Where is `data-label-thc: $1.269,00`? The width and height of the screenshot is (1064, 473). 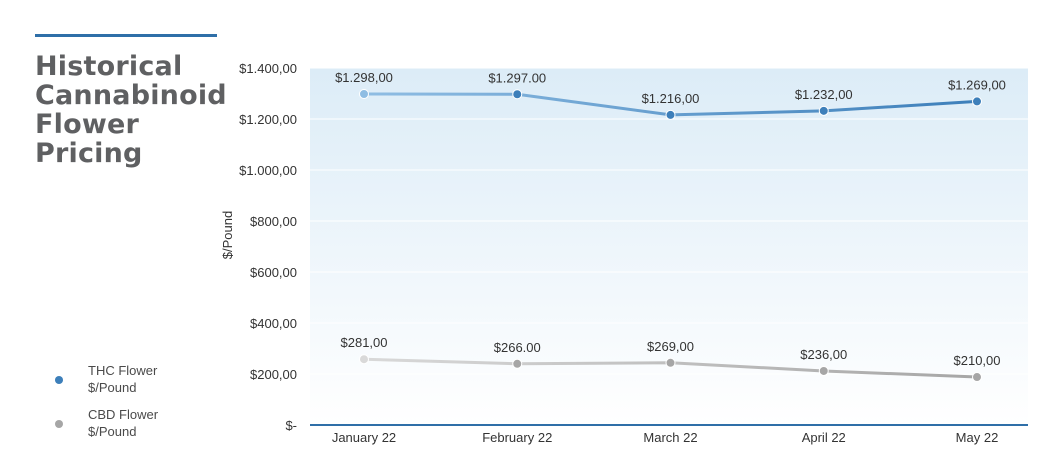
data-label-thc: $1.269,00 is located at coordinates (977, 84).